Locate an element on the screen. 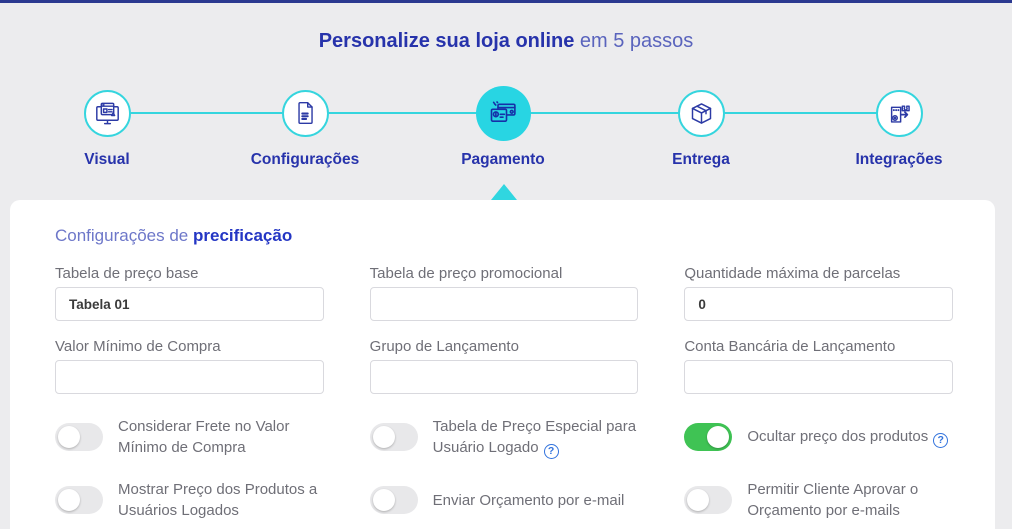 The width and height of the screenshot is (1012, 529). step-configuracoes-label: Configurações is located at coordinates (305, 159).